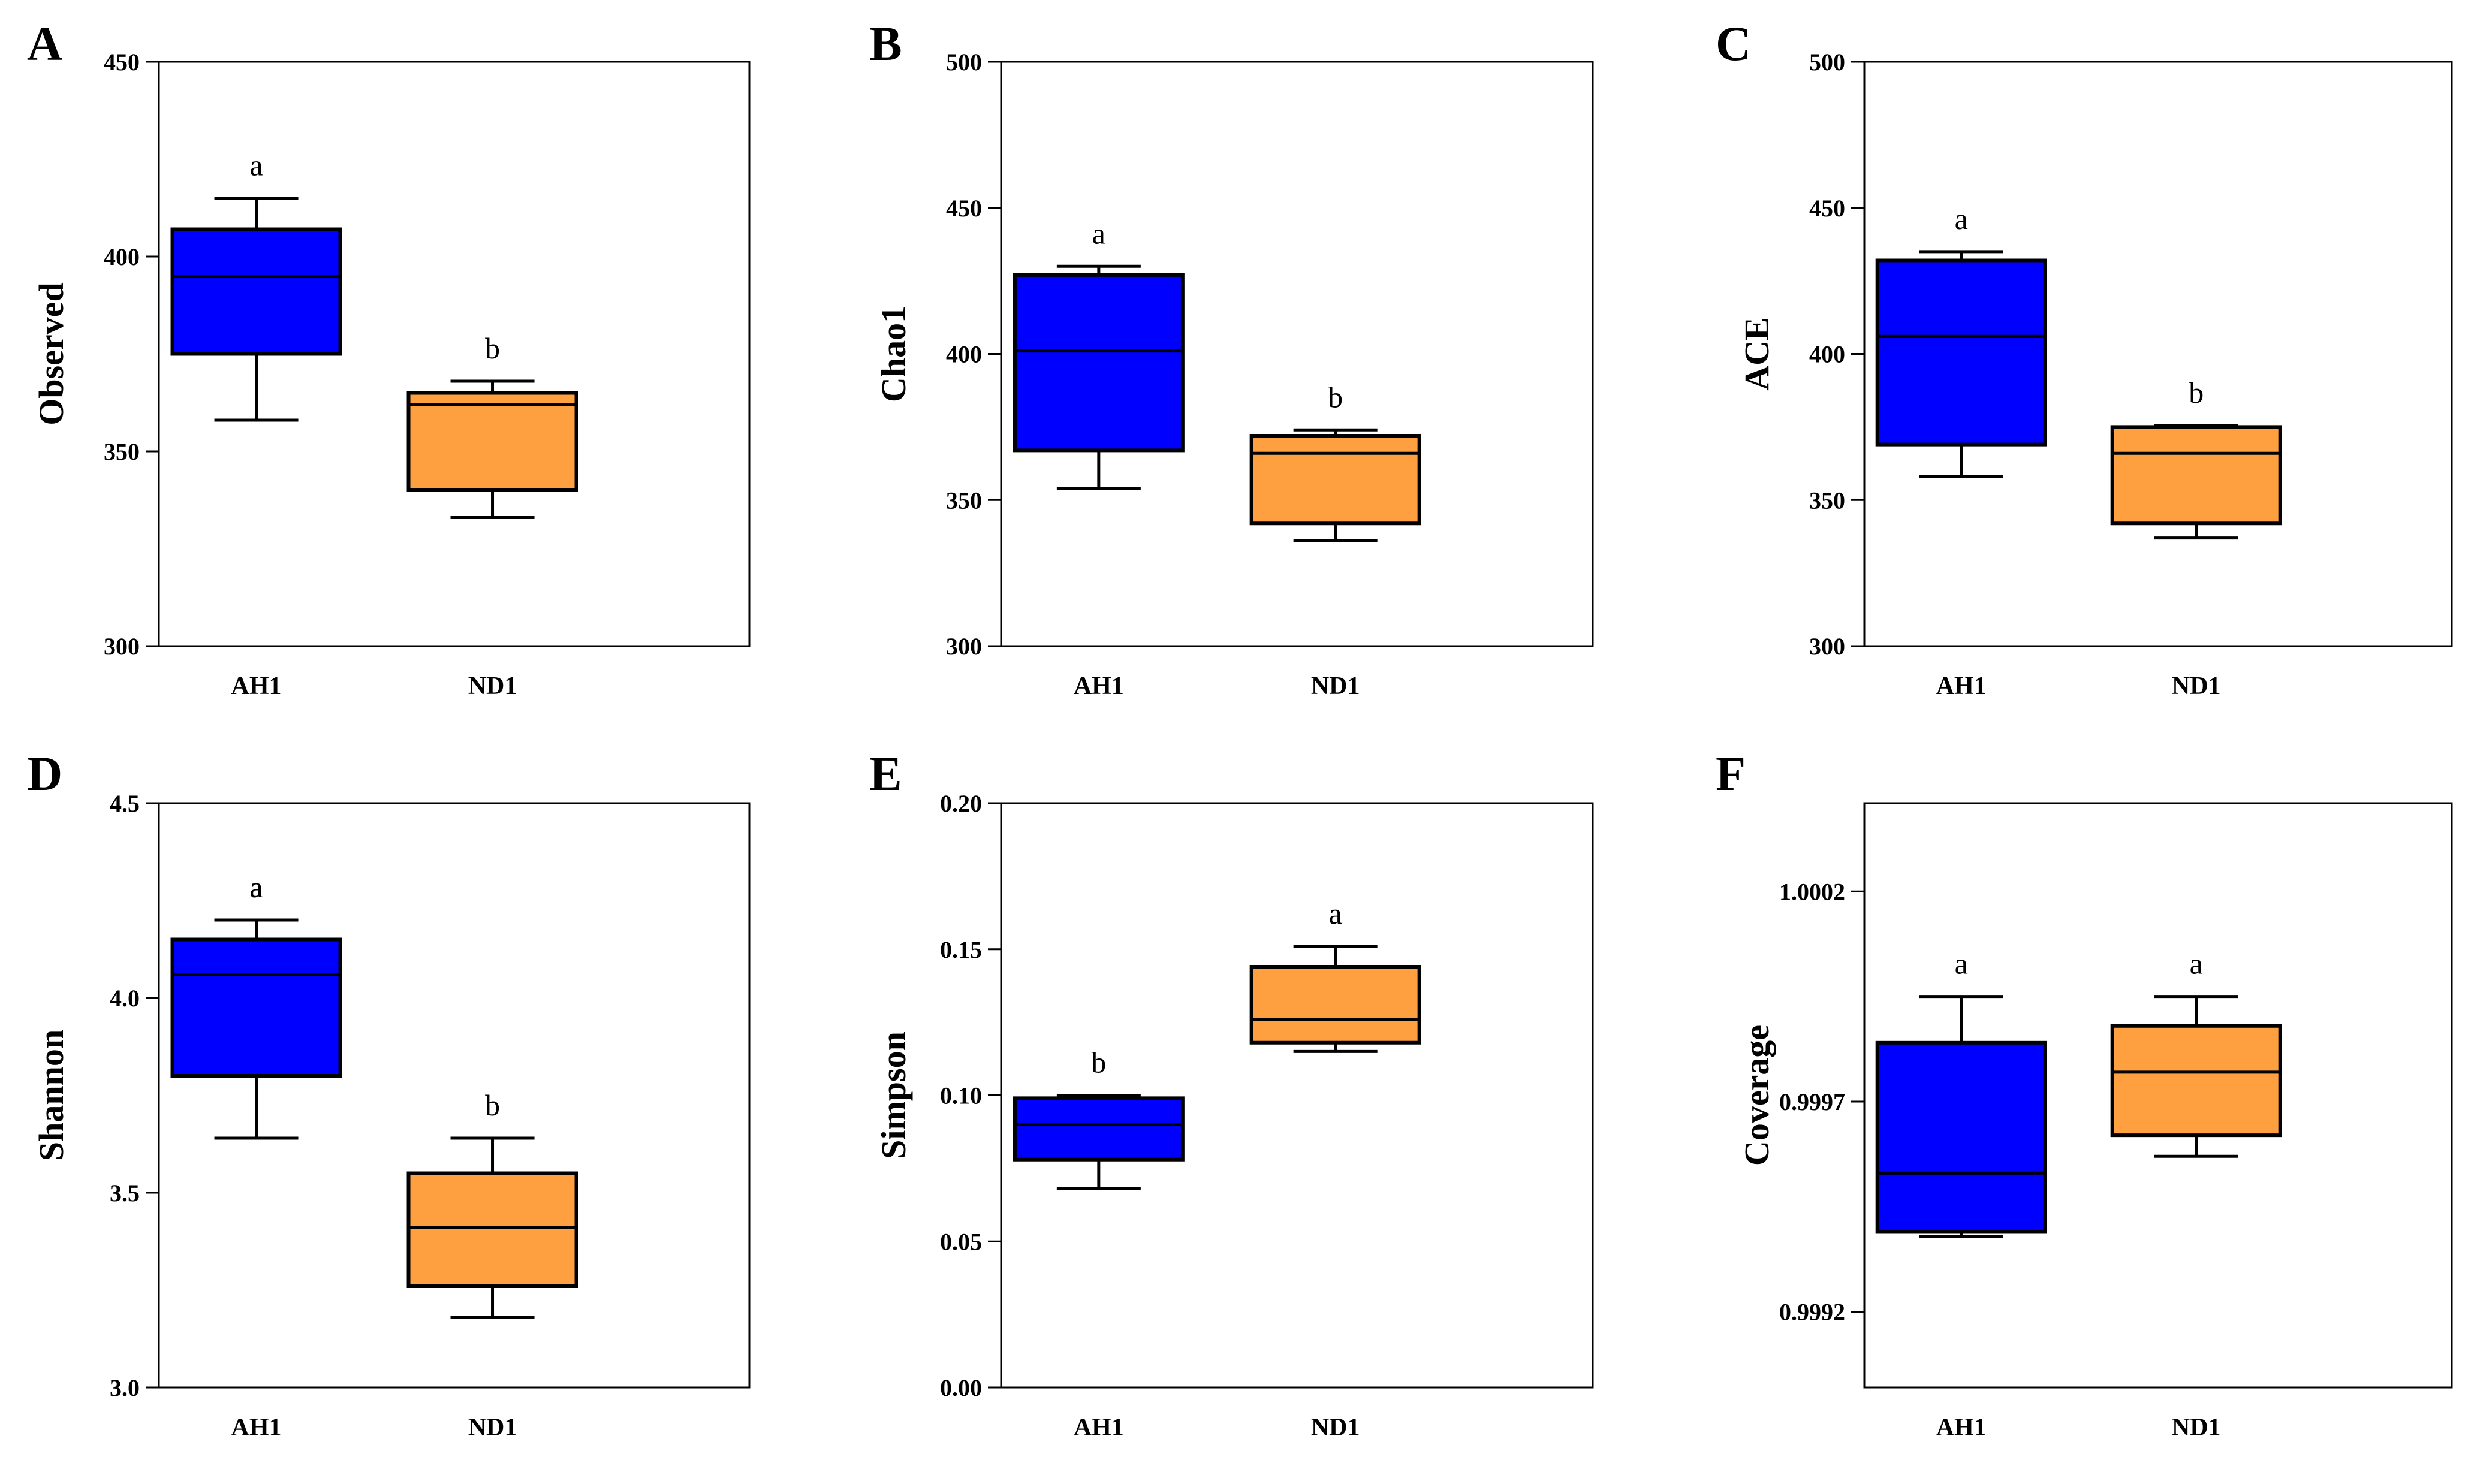 This screenshot has width=2477, height=1484. Describe the element at coordinates (885, 774) in the screenshot. I see `panel-letter: E` at that location.